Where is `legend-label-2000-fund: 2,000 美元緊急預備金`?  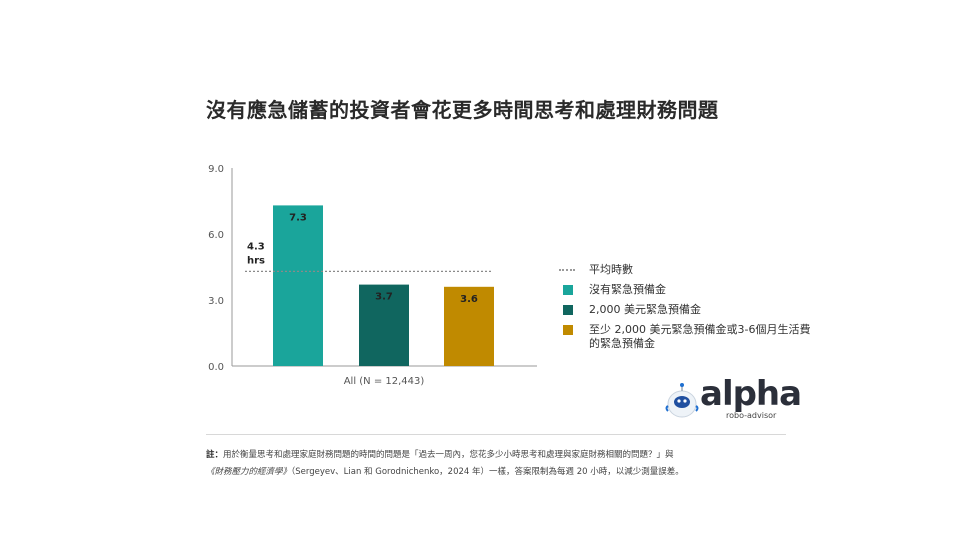 legend-label-2000-fund: 2,000 美元緊急預備金 is located at coordinates (645, 309).